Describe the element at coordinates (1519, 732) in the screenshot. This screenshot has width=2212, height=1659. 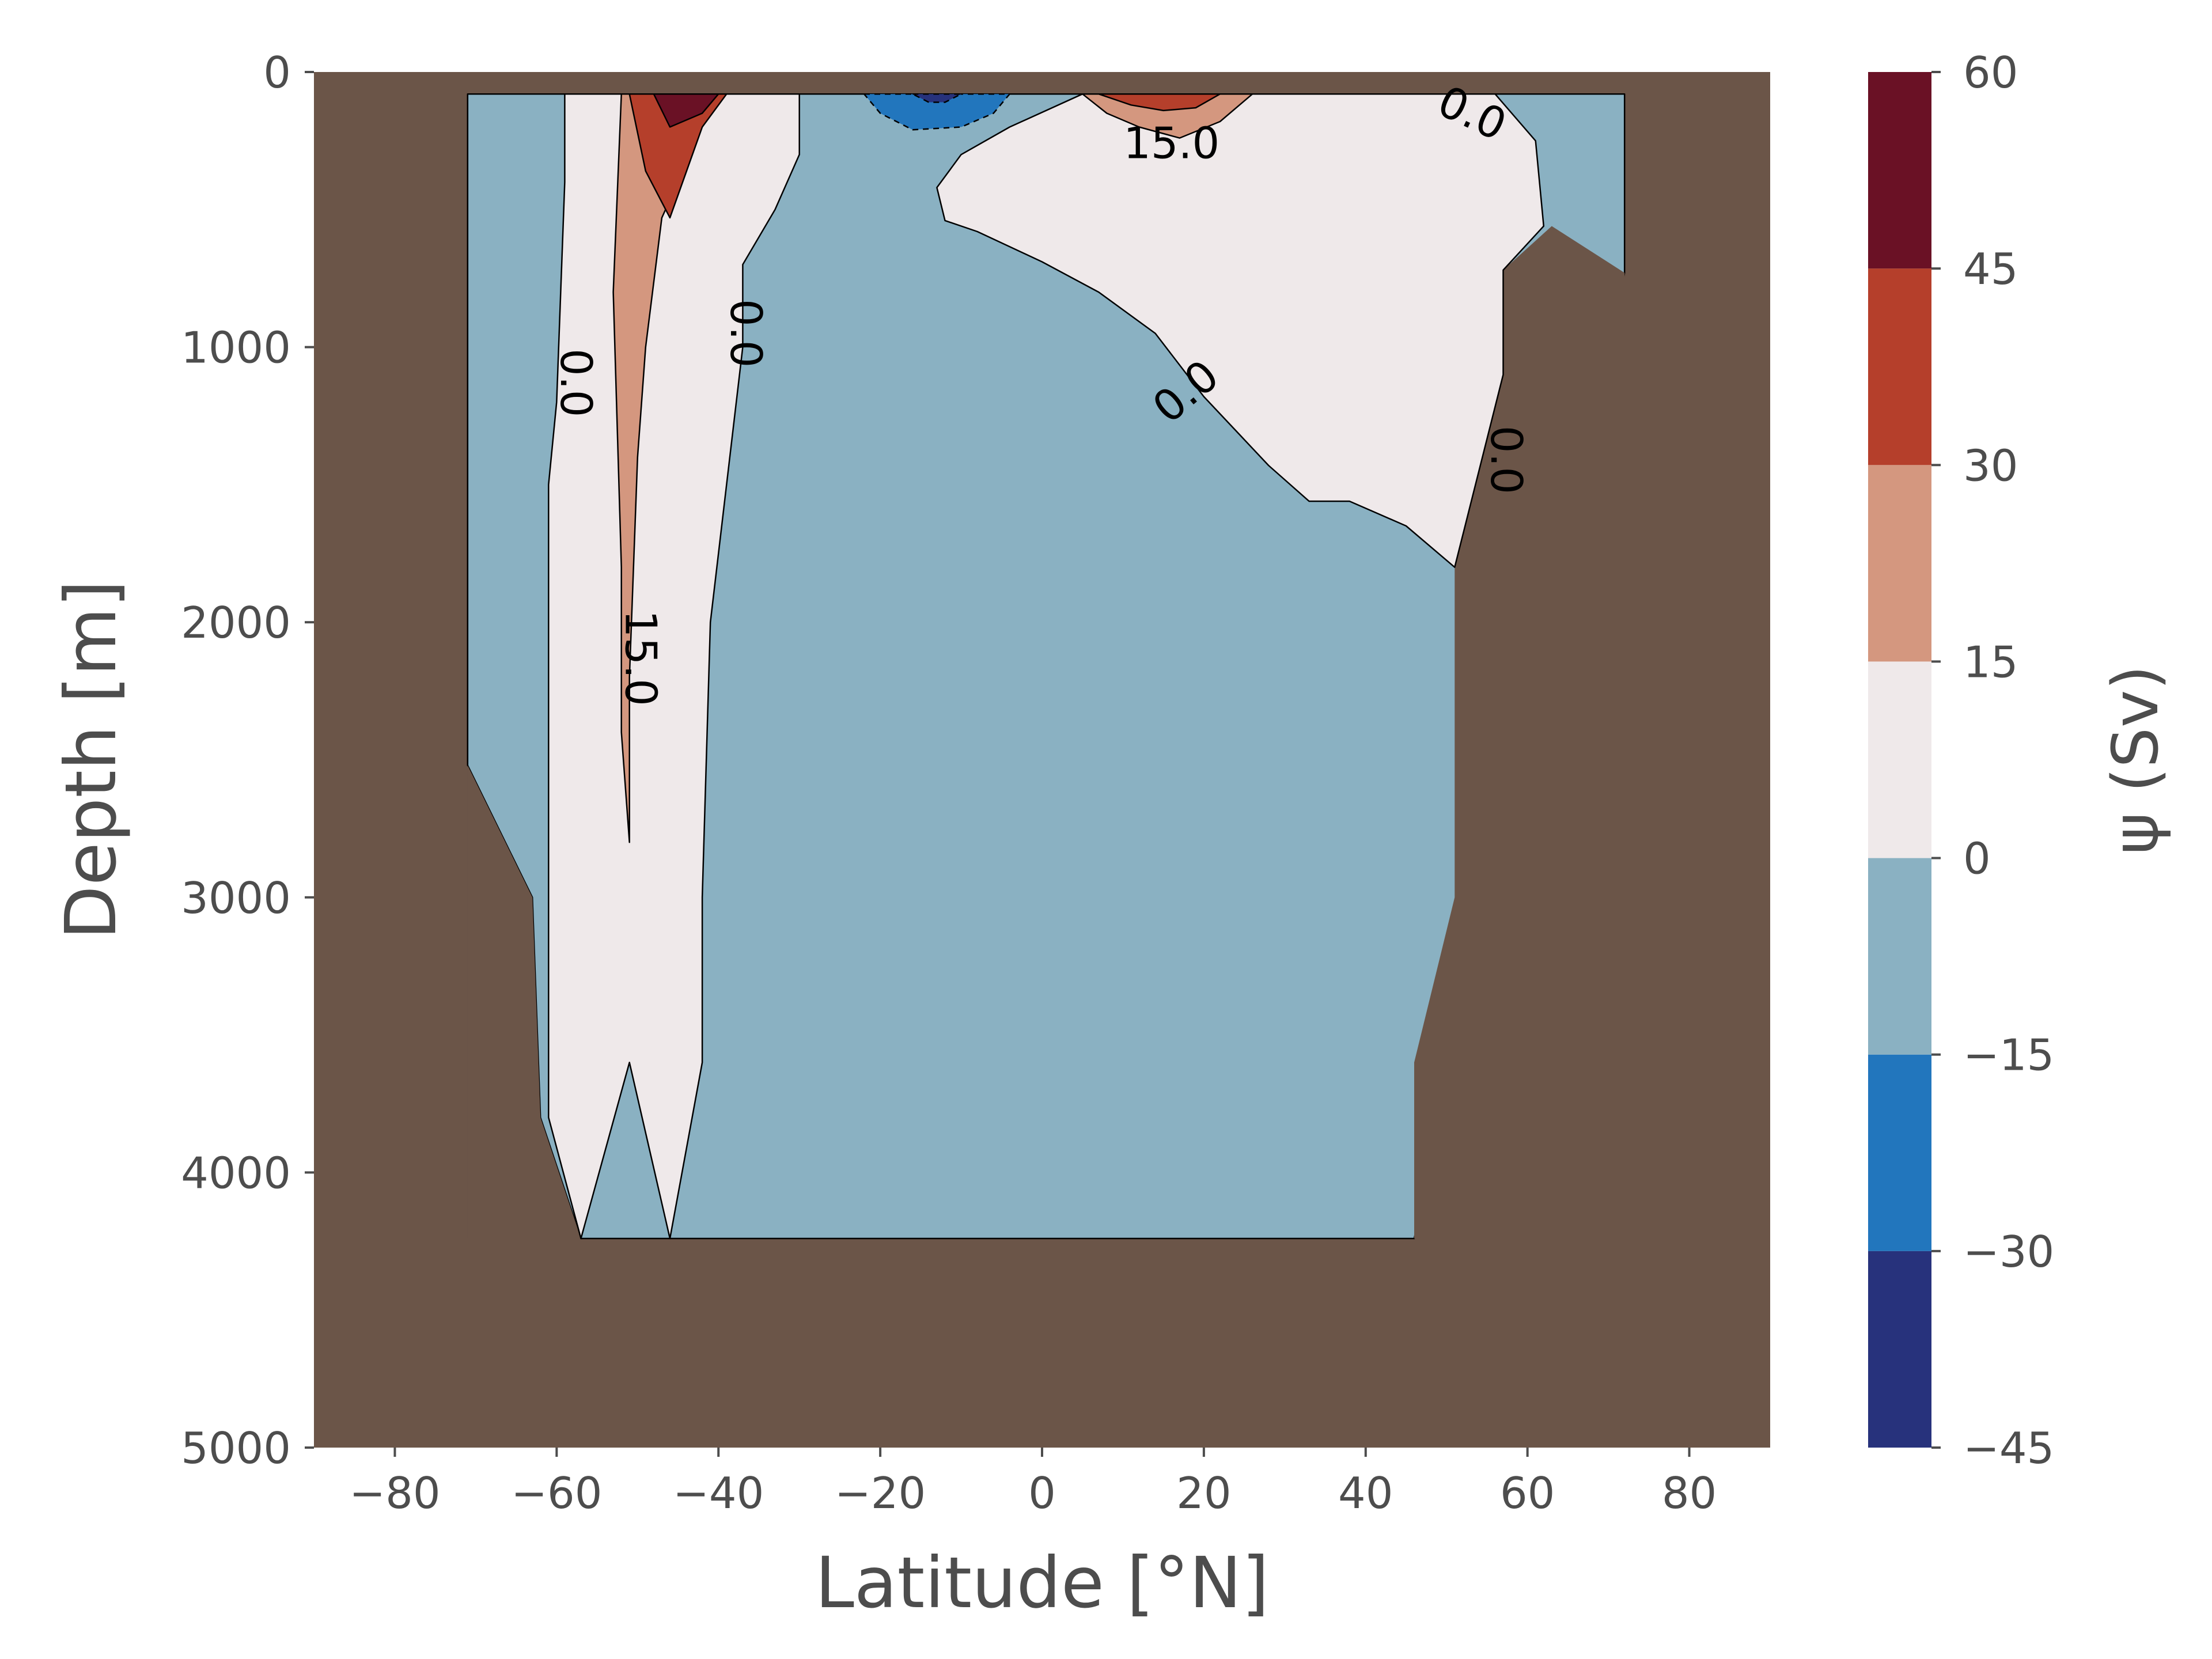
I see `contour-region-deep-land-east` at that location.